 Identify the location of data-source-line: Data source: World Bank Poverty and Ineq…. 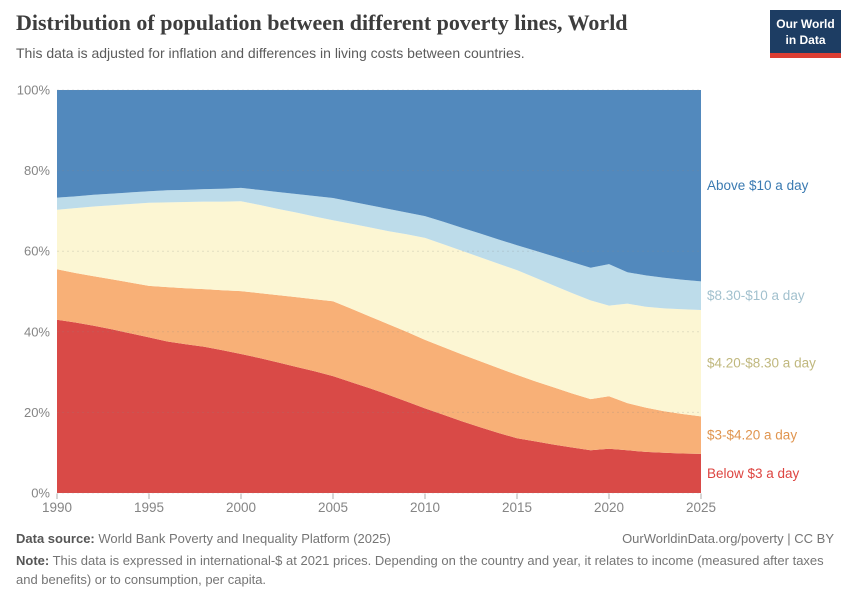
(203, 539).